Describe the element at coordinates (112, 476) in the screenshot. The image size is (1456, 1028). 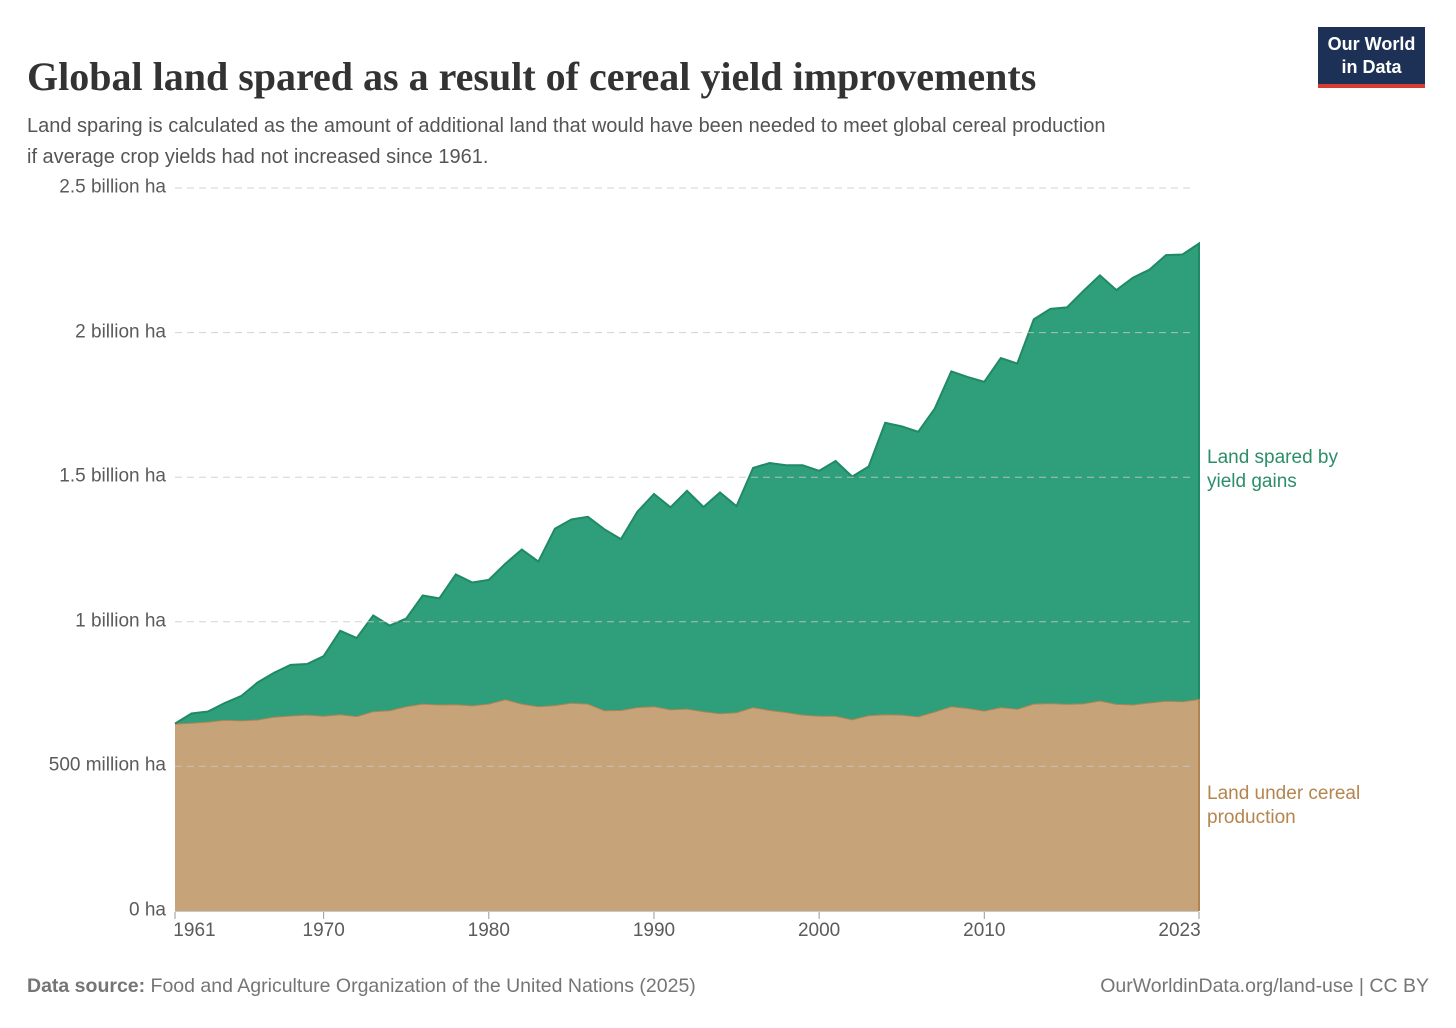
I see `y-axis-label-1500: 1.5 billion ha` at that location.